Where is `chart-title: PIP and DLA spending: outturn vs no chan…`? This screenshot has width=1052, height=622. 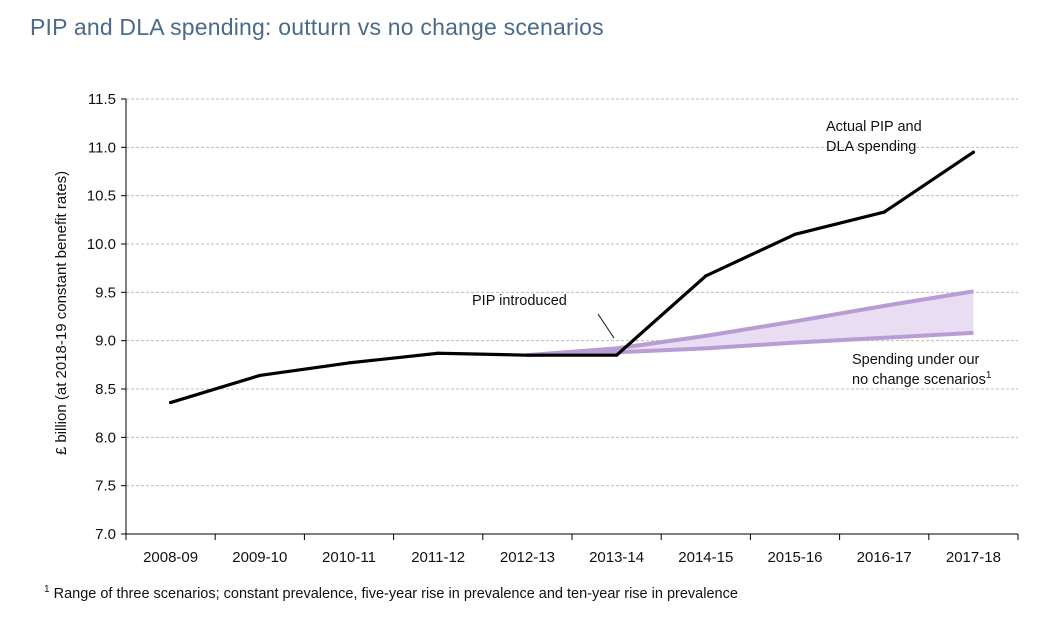
chart-title: PIP and DLA spending: outturn vs no chan… is located at coordinates (317, 27).